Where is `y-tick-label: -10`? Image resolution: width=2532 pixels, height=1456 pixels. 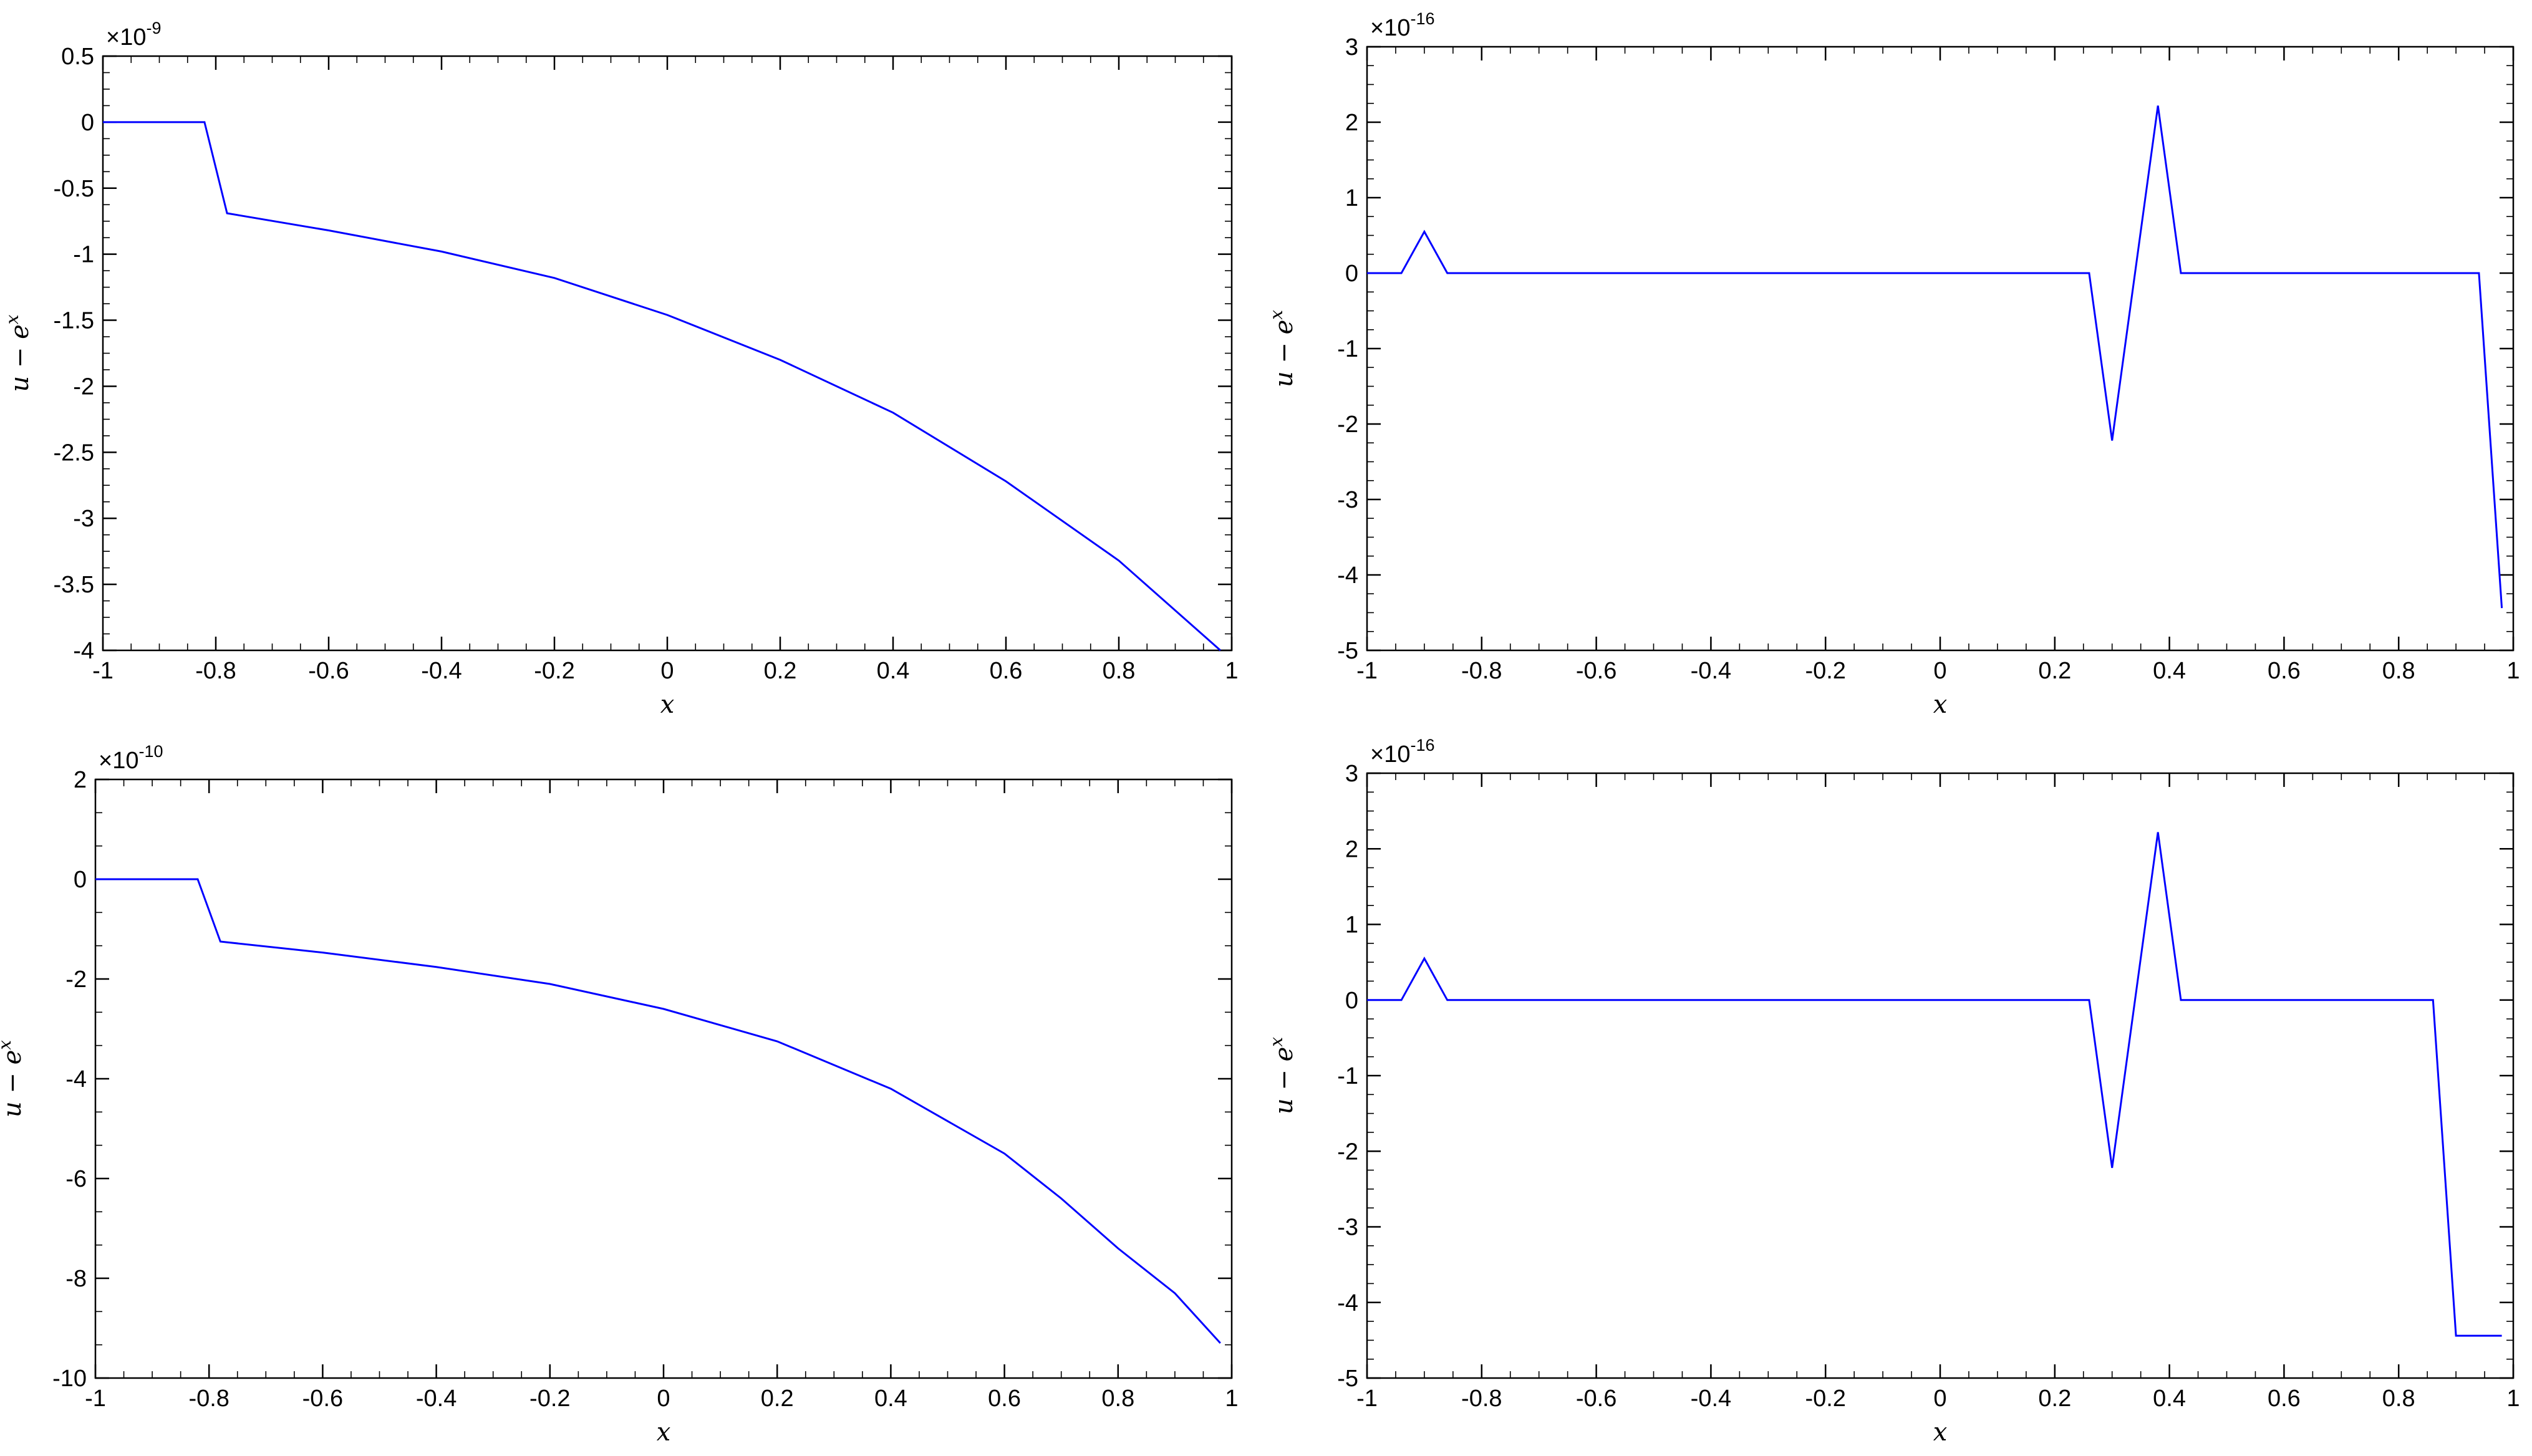 y-tick-label: -10 is located at coordinates (69, 1379).